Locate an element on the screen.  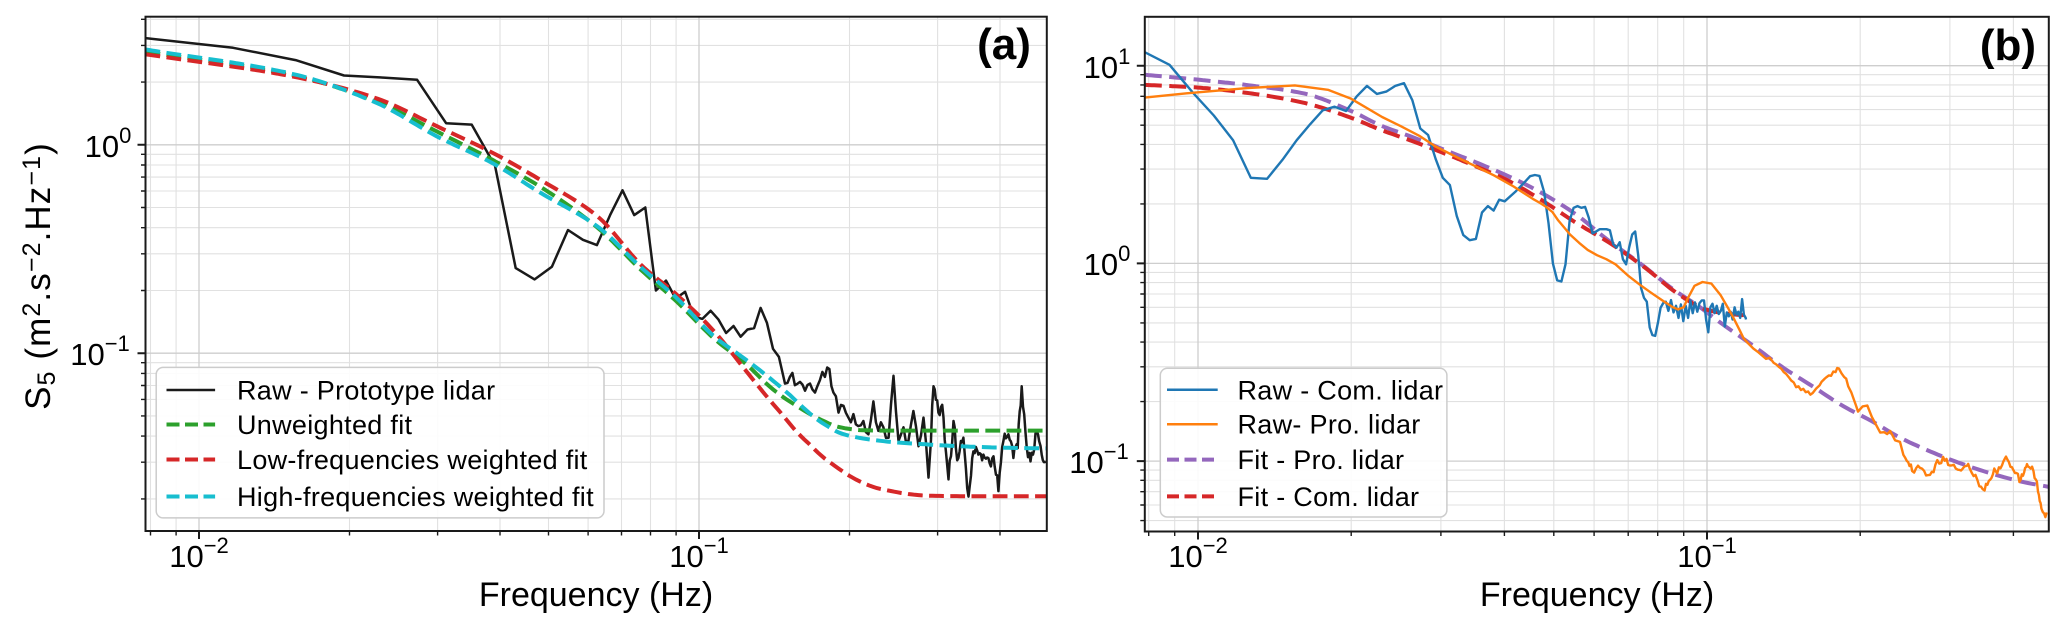
svg-text: 10−1 is located at coordinates (100, 351).